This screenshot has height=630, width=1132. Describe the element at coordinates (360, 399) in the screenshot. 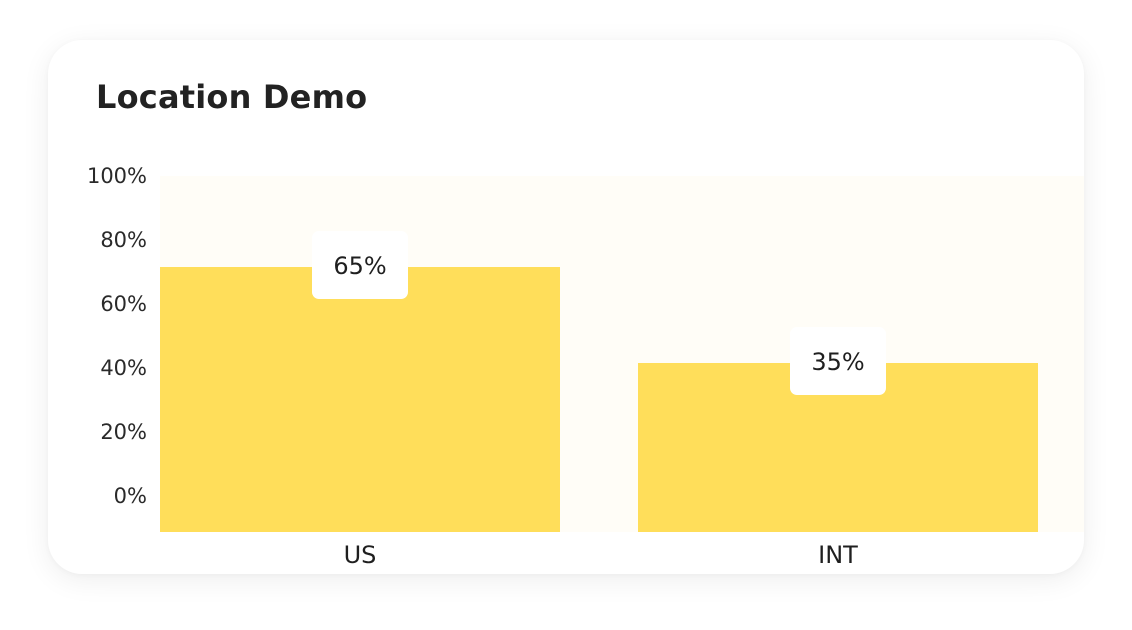

I see `bar-us` at that location.